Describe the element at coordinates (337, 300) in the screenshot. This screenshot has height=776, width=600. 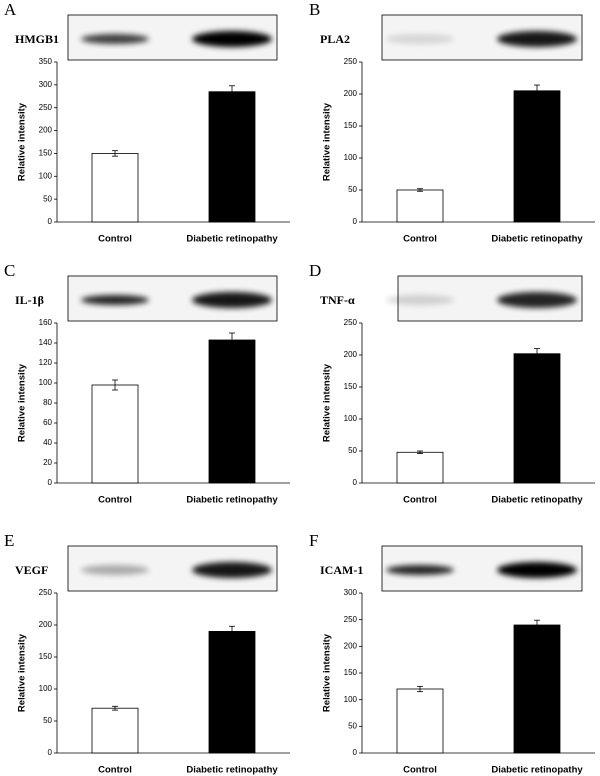
I see `blot-label: TNF-α` at that location.